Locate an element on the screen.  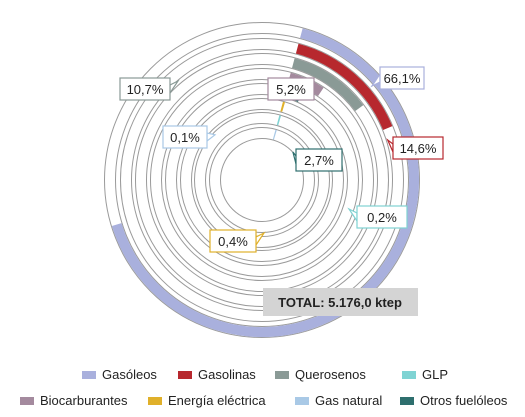
legend-item: Querosenos is located at coordinates (320, 374).